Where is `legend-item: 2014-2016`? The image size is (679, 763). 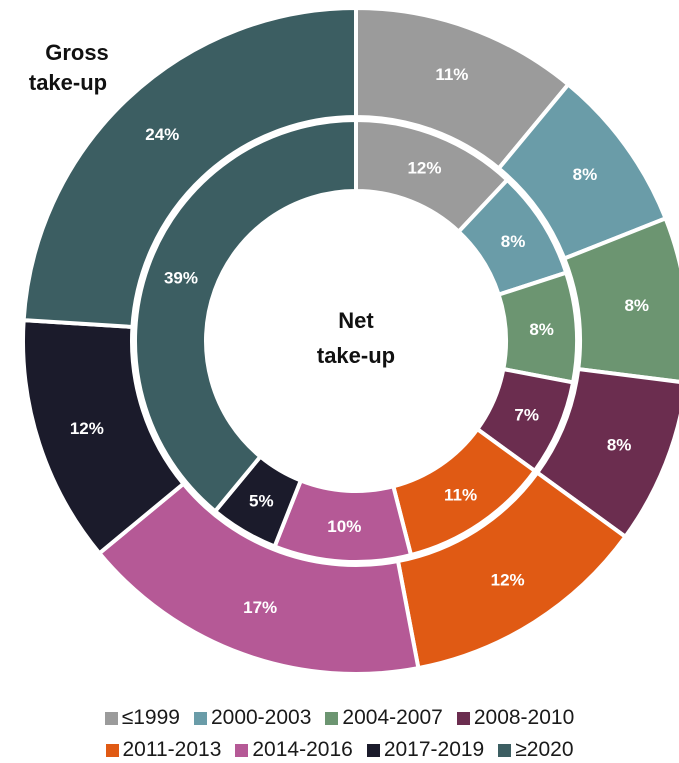
legend-item: 2014-2016 is located at coordinates (294, 750).